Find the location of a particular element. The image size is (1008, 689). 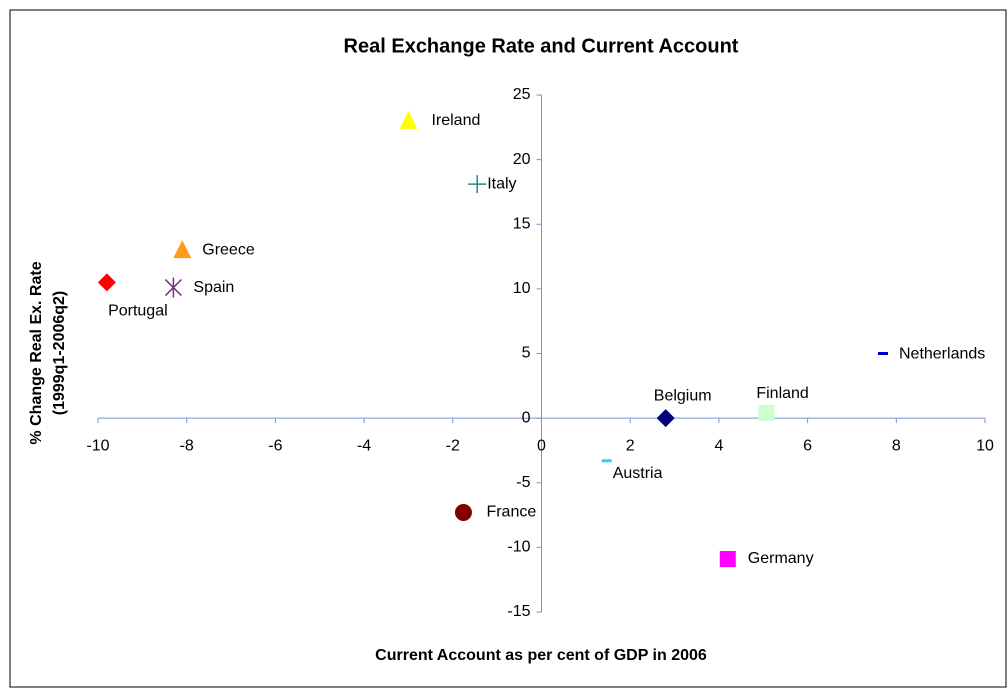

x-tick-label: -2 is located at coordinates (453, 445).